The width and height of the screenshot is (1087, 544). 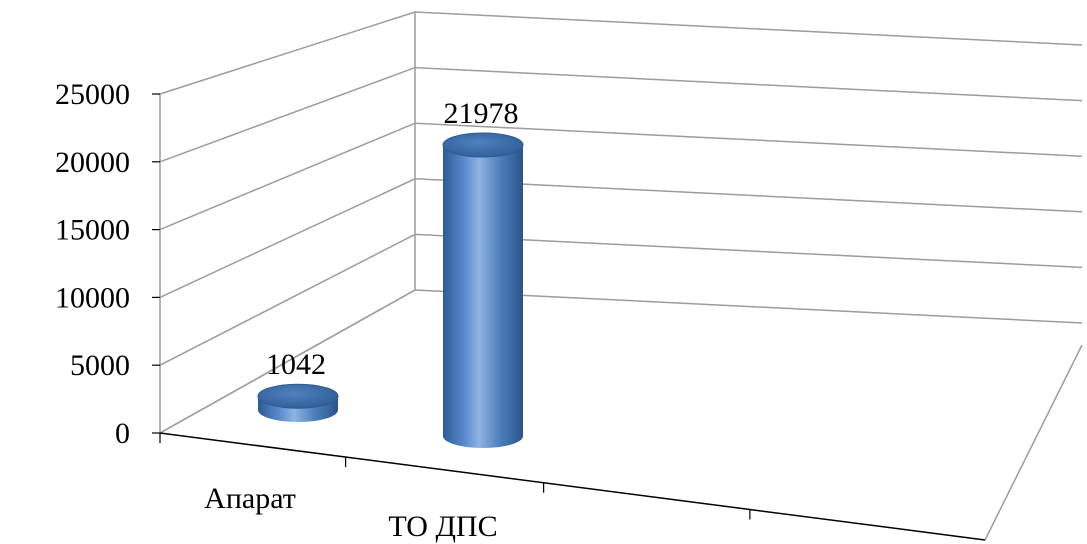 What do you see at coordinates (296, 364) in the screenshot?
I see `data-label: 1042` at bounding box center [296, 364].